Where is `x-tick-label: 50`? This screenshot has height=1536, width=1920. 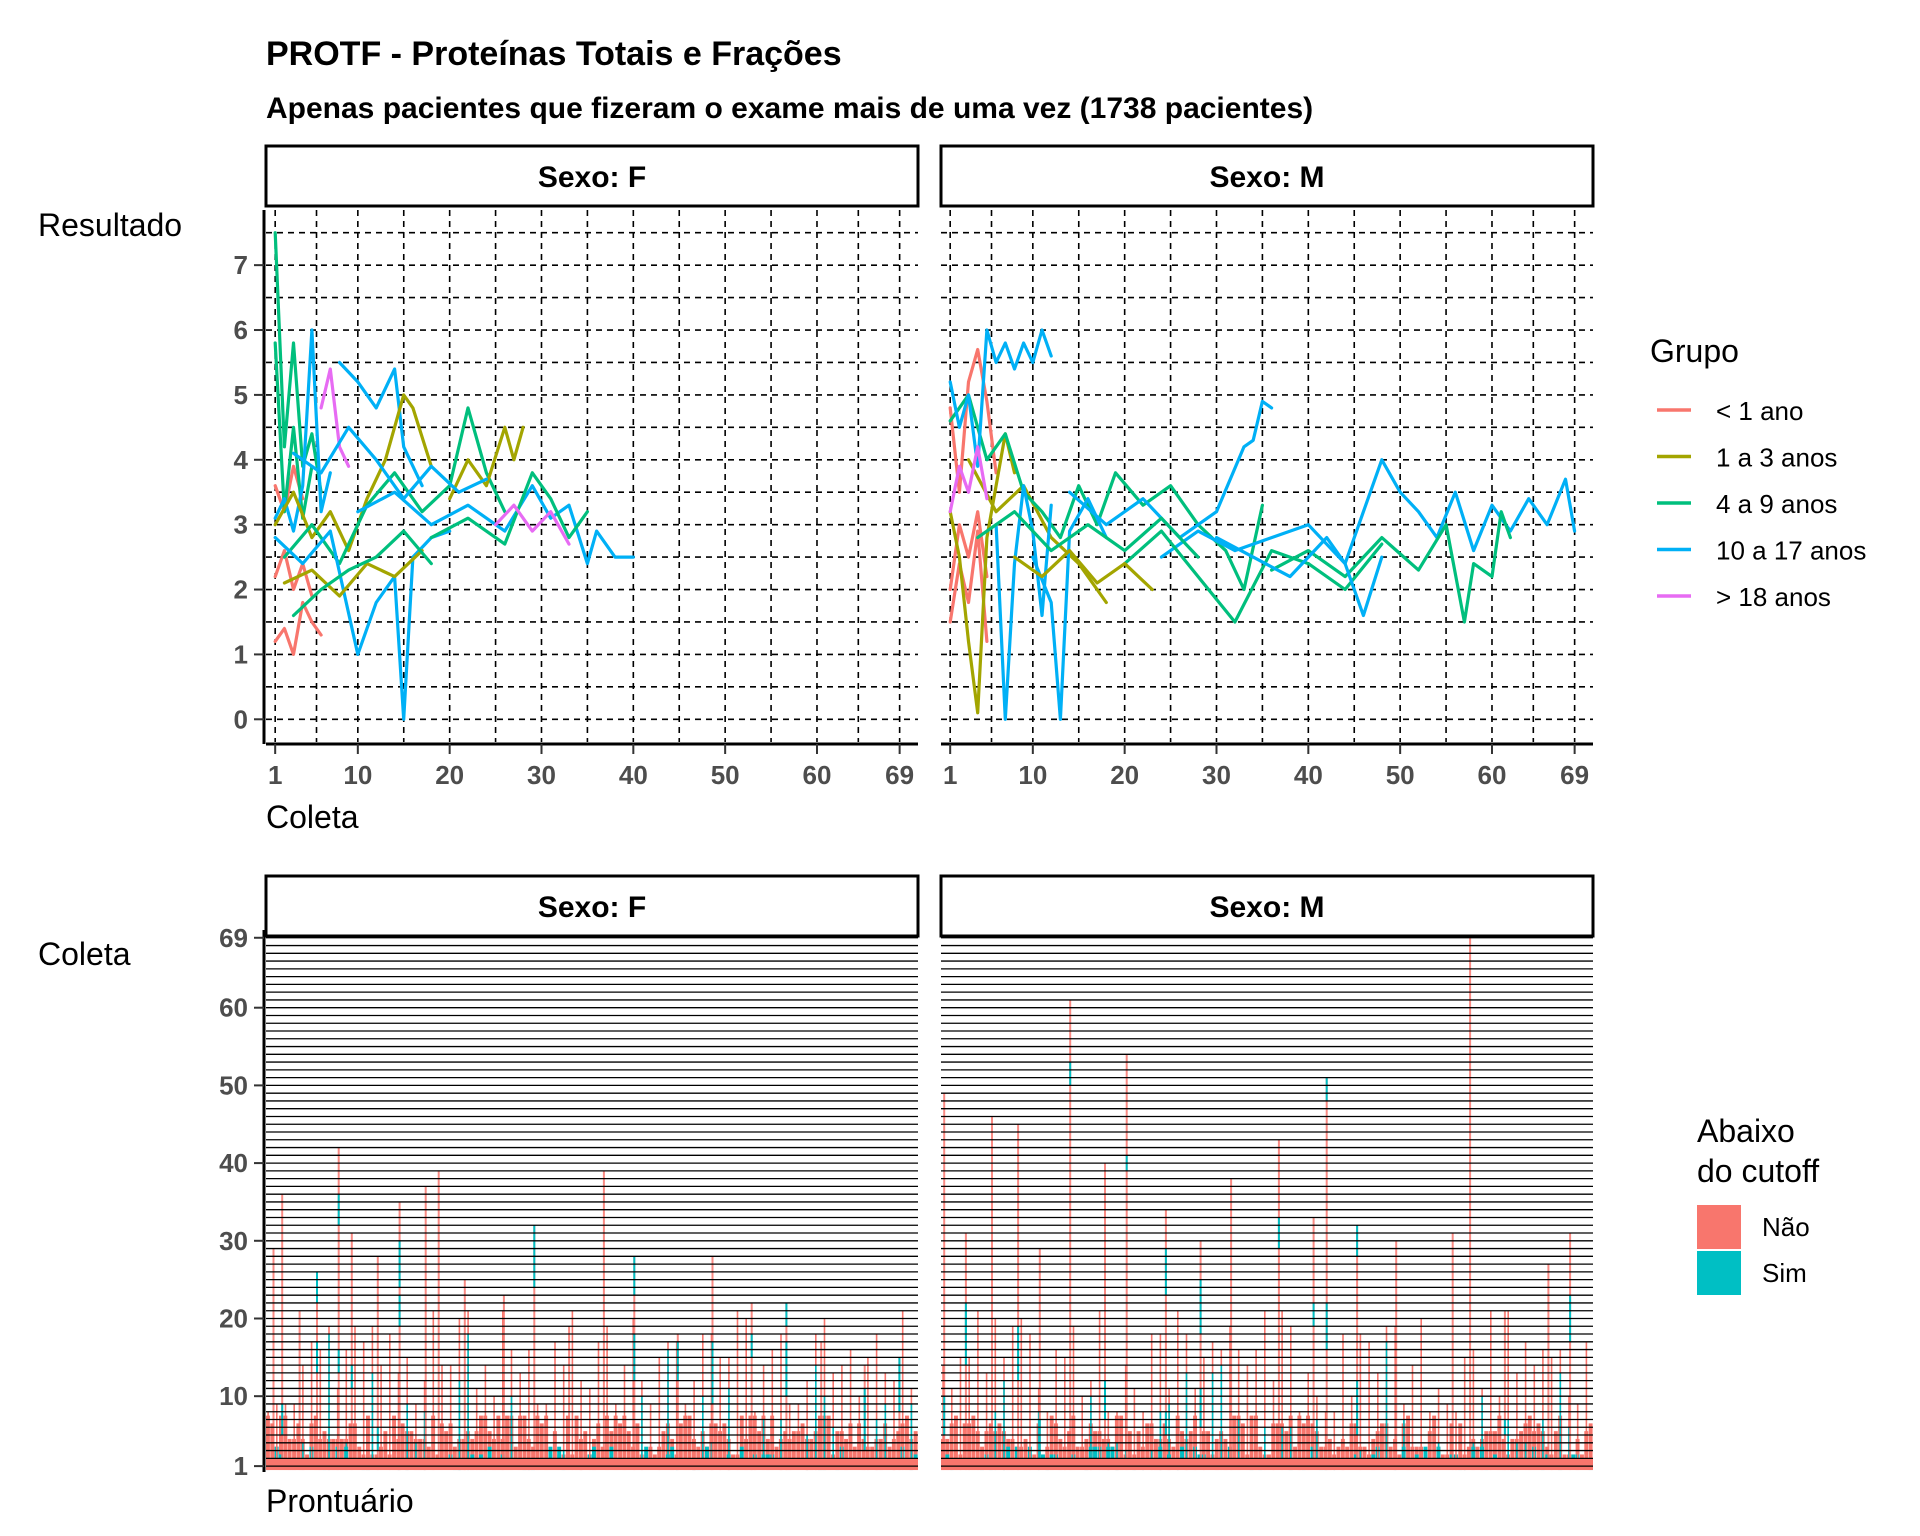 x-tick-label: 50 is located at coordinates (1400, 775).